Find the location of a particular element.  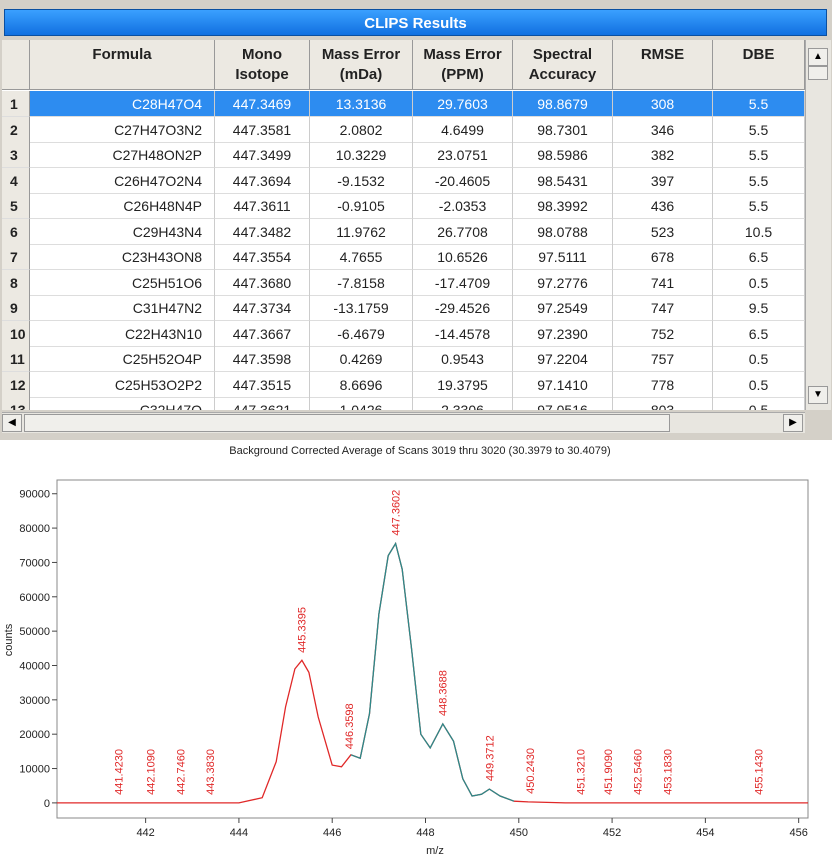

table-cell: 10.5 is located at coordinates (759, 231).